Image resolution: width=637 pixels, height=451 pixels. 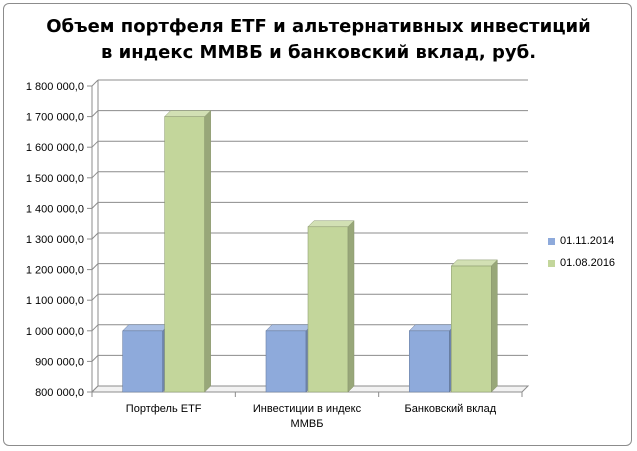 I want to click on y-tick-label: 1 600 000,0, so click(x=55, y=148).